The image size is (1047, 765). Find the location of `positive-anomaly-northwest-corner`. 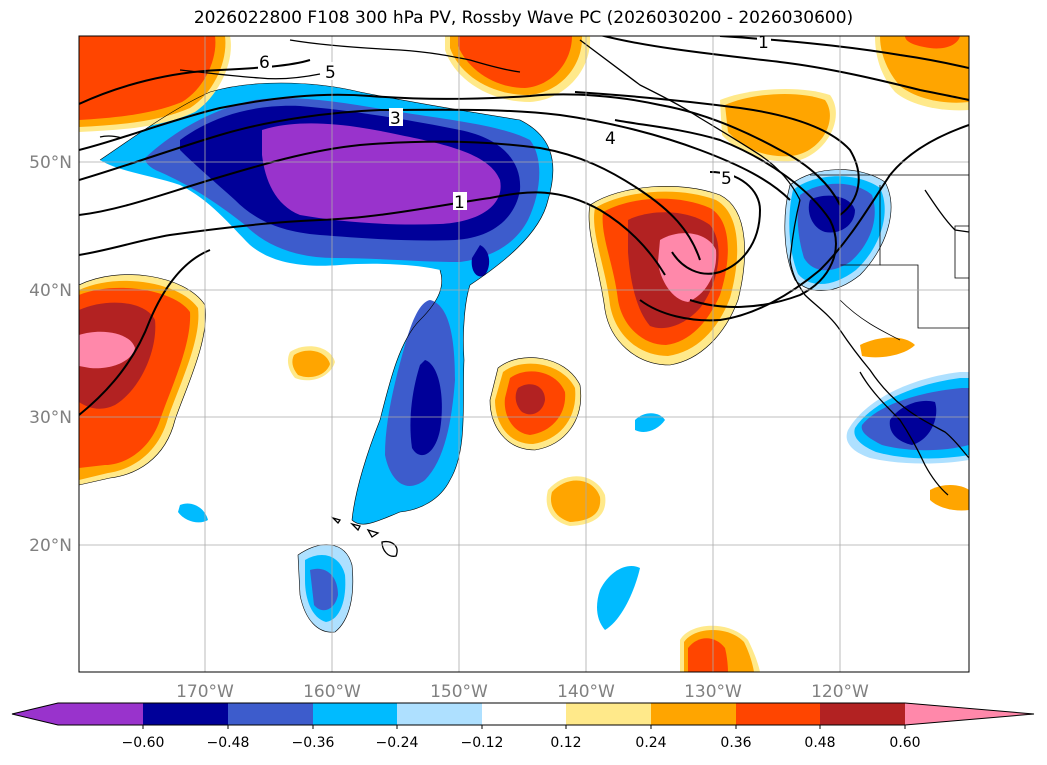

positive-anomaly-northwest-corner is located at coordinates (155, 84).